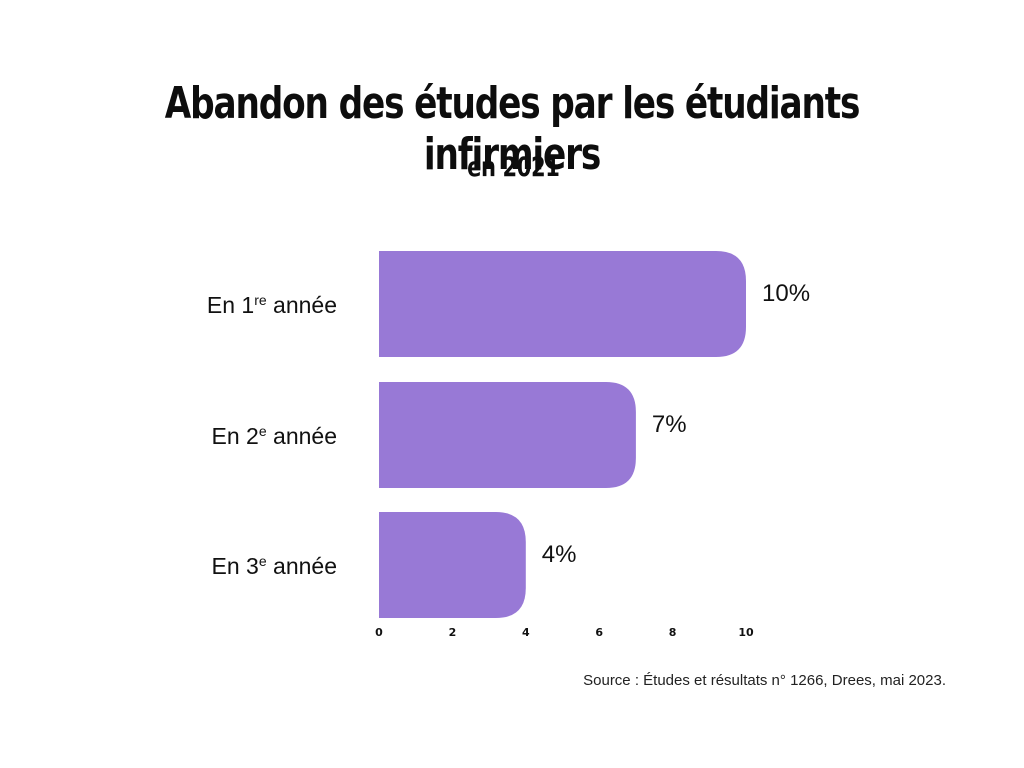  I want to click on category-label-2: En 2e année, so click(274, 436).